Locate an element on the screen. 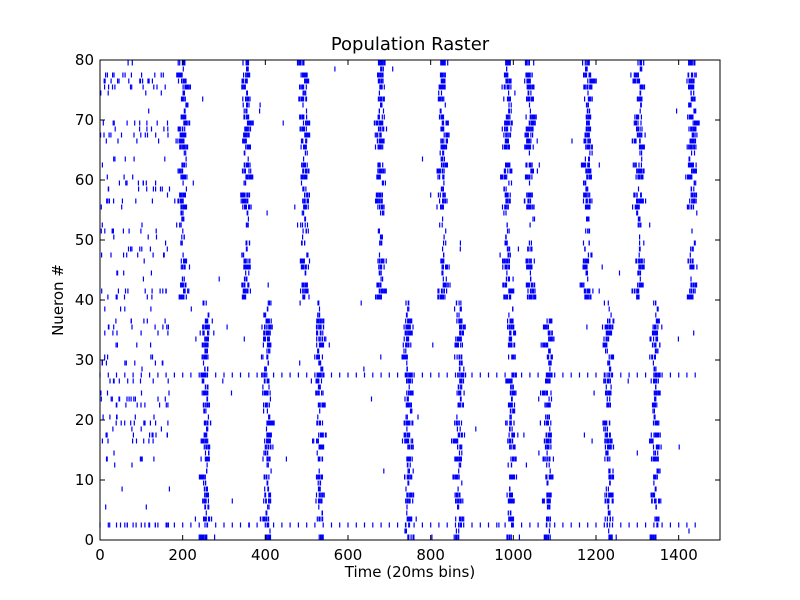 The image size is (800, 600). x-axis-label: Time (20ms bins) is located at coordinates (410, 572).